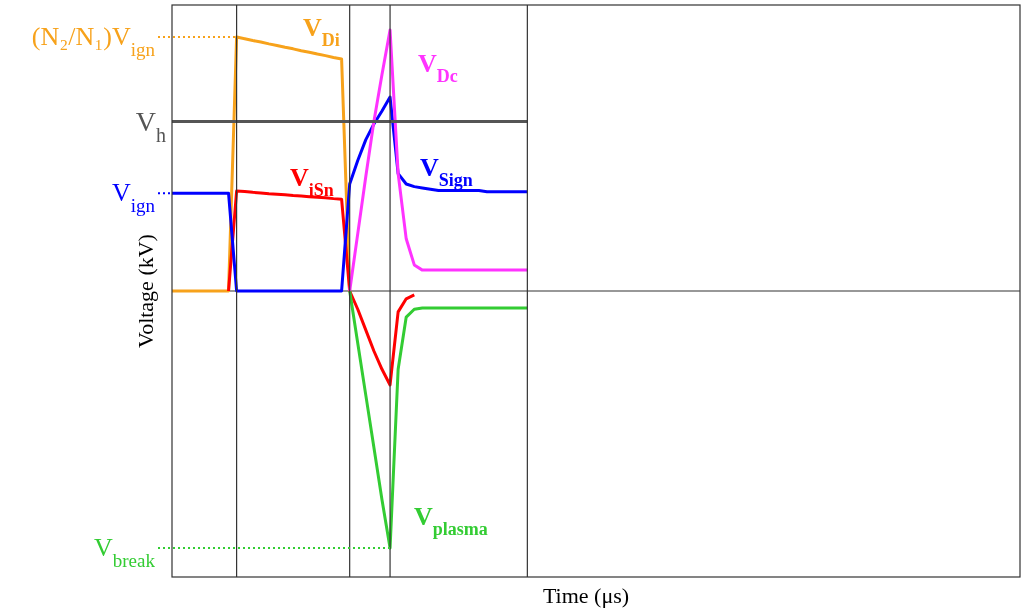 The width and height of the screenshot is (1022, 614). Describe the element at coordinates (446, 171) in the screenshot. I see `series-label: V$_{Sign}$` at that location.